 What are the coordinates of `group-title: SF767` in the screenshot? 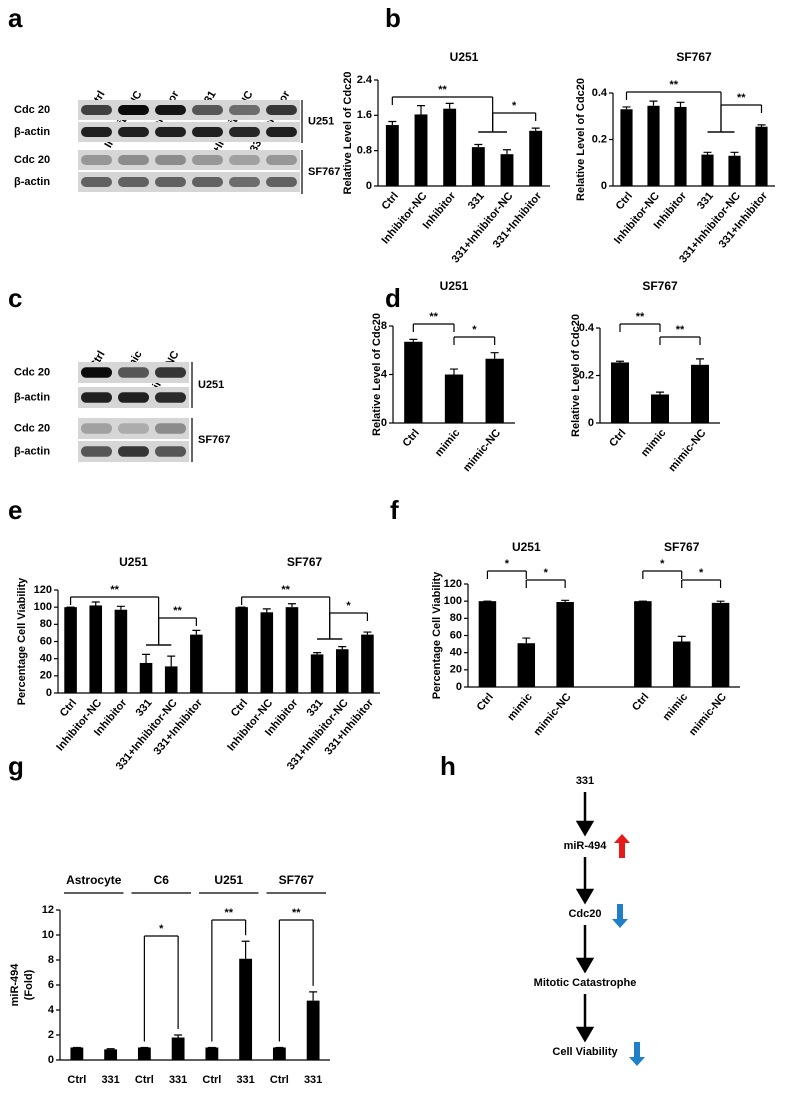 It's located at (305, 562).